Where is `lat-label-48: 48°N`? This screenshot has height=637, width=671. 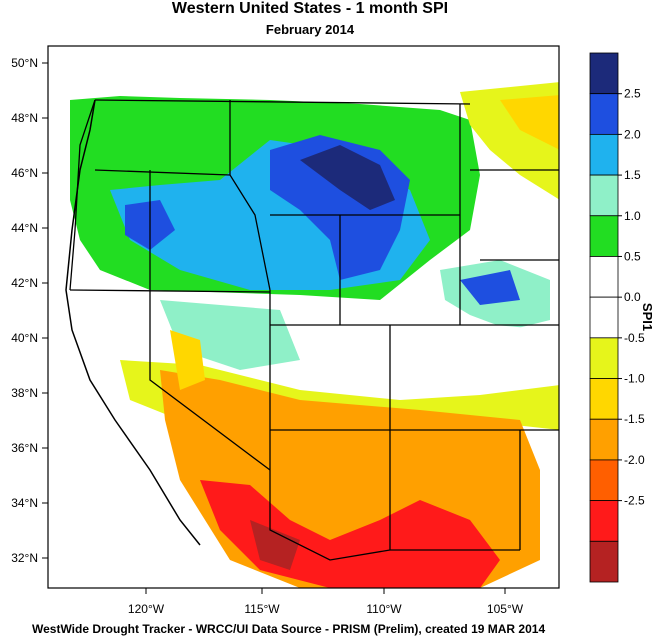
lat-label-48: 48°N is located at coordinates (24, 118).